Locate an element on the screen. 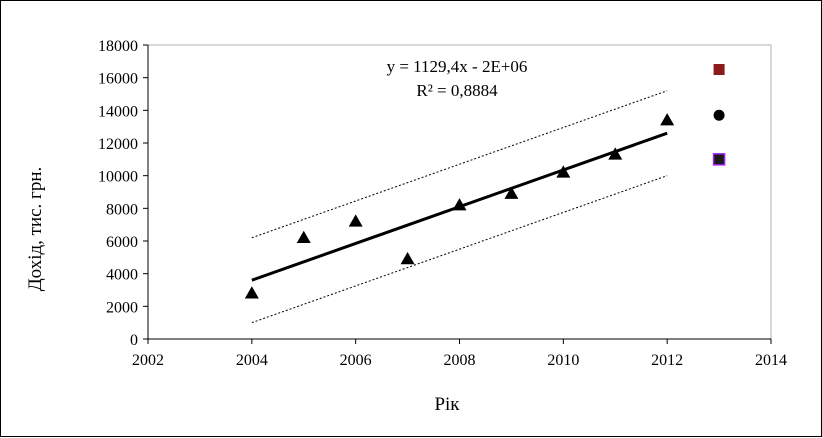  y-tick-label: 10000 is located at coordinates (118, 177).